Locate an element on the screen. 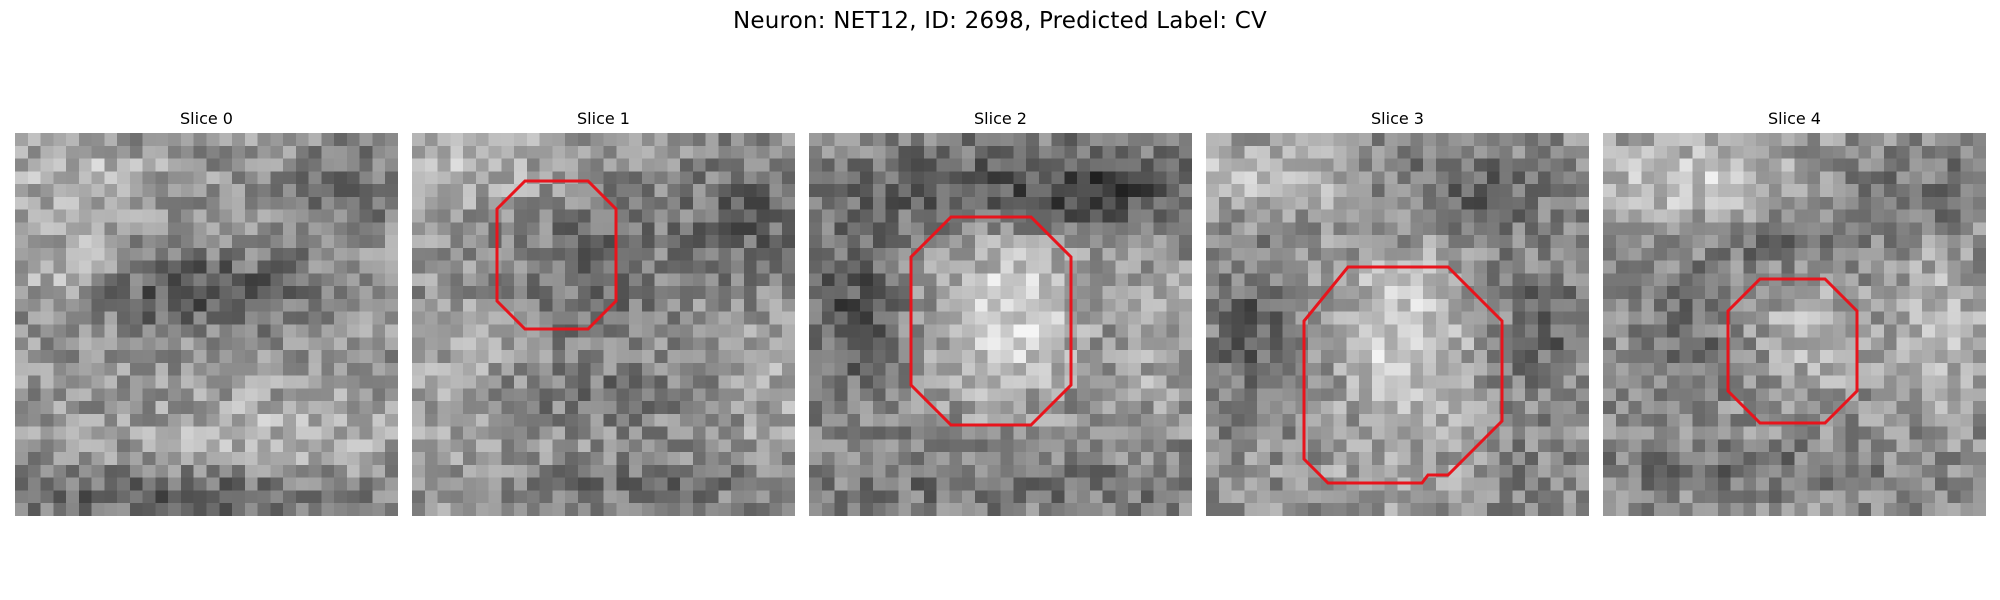 The image size is (2000, 600). slice-panel-3: Slice 3 is located at coordinates (1397, 312).